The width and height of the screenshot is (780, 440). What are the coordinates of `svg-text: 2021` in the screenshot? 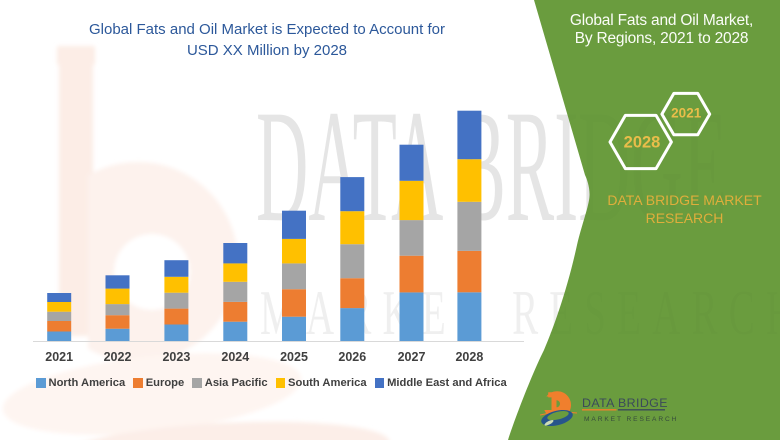 It's located at (686, 113).